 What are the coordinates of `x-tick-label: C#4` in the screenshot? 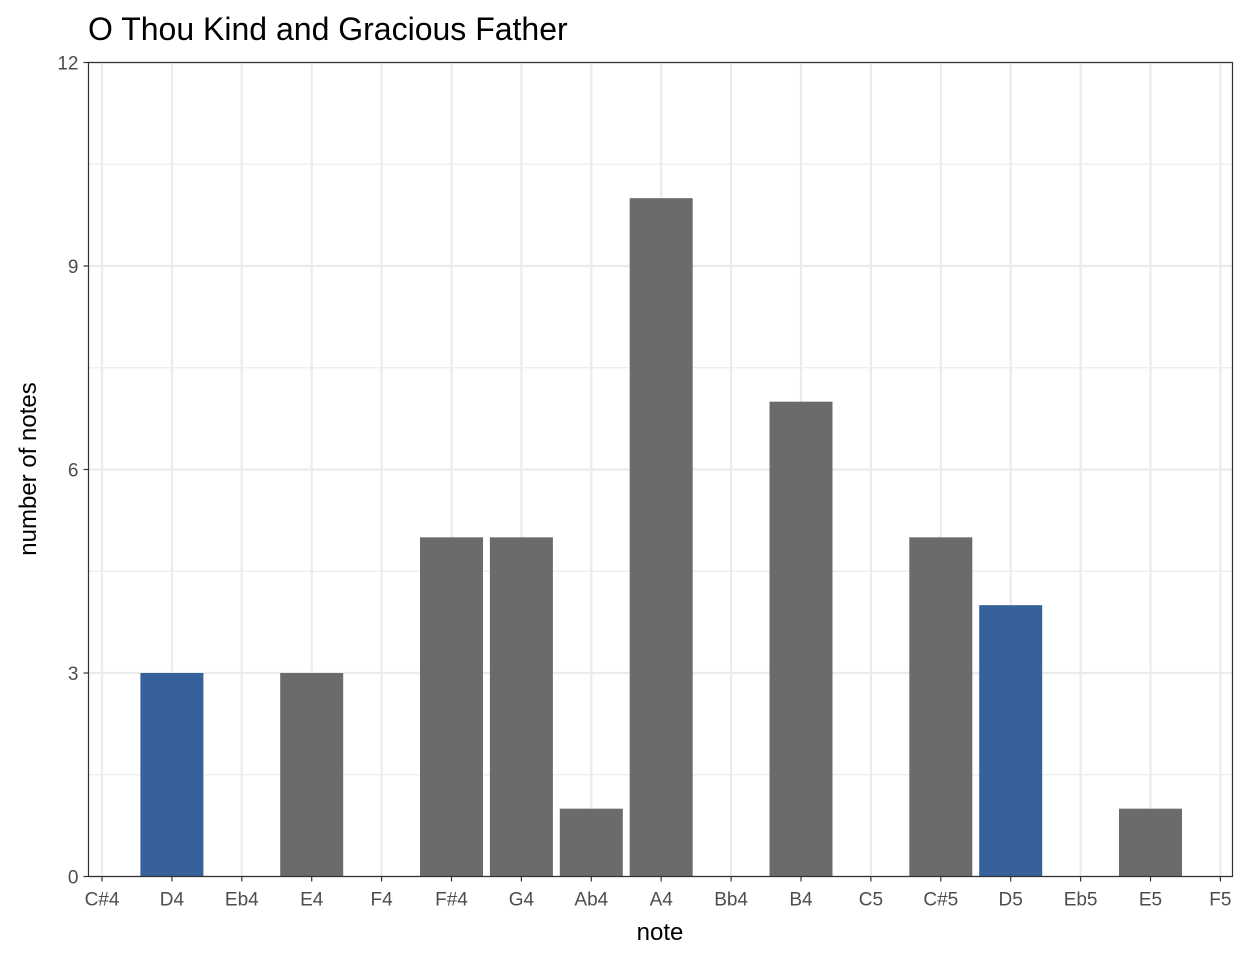 It's located at (102, 900).